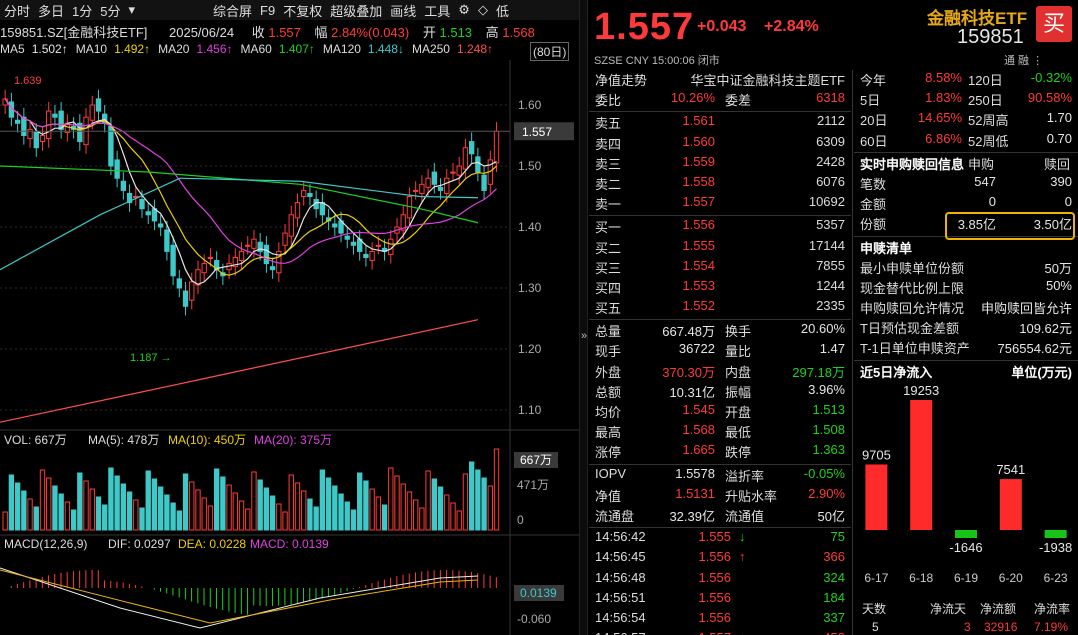 This screenshot has width=1078, height=635. What do you see at coordinates (830, 161) in the screenshot?
I see `ask-volume: 2428` at bounding box center [830, 161].